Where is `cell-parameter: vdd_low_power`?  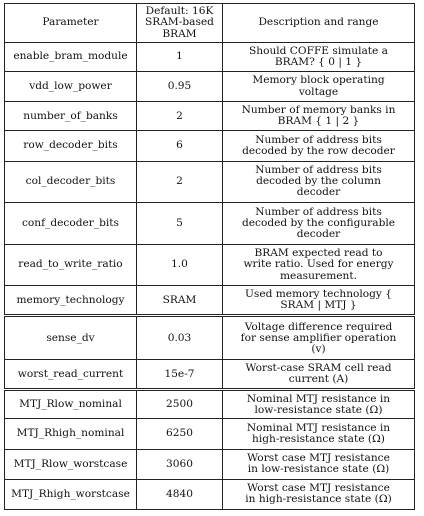
cell-parameter: vdd_low_power is located at coordinates (70, 87).